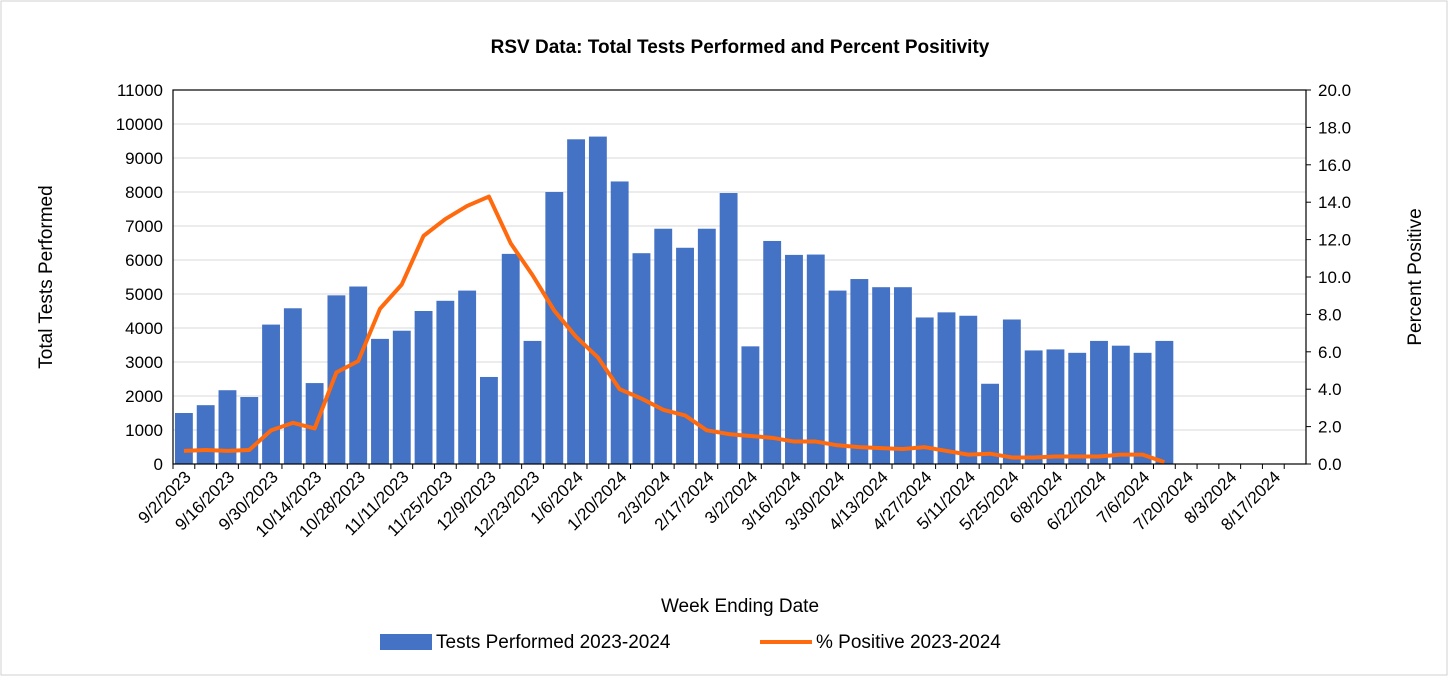 Image resolution: width=1449 pixels, height=682 pixels. What do you see at coordinates (1334, 277) in the screenshot?
I see `y2-tick-label: 10.0` at bounding box center [1334, 277].